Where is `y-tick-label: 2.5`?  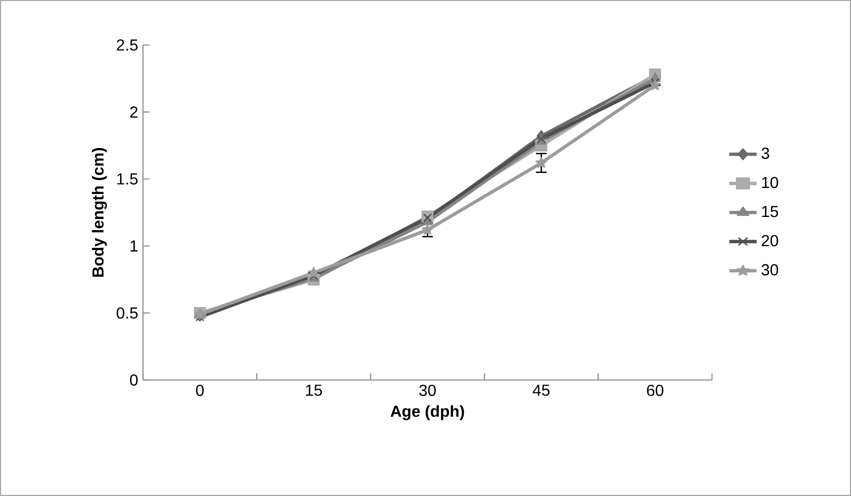 y-tick-label: 2.5 is located at coordinates (127, 45).